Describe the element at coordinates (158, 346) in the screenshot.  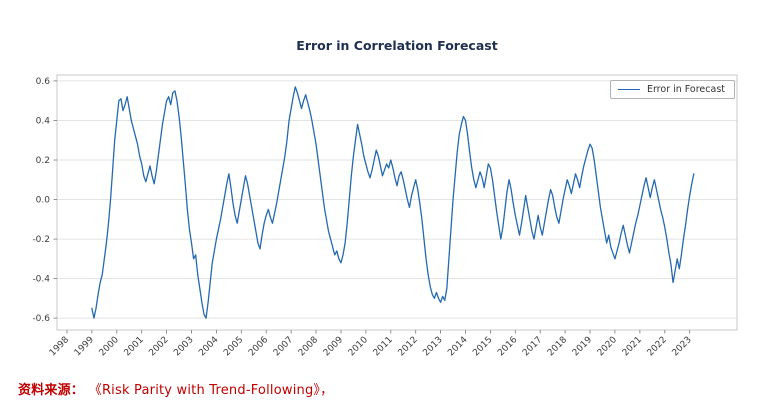
I see `x-tick-label: 2002` at that location.